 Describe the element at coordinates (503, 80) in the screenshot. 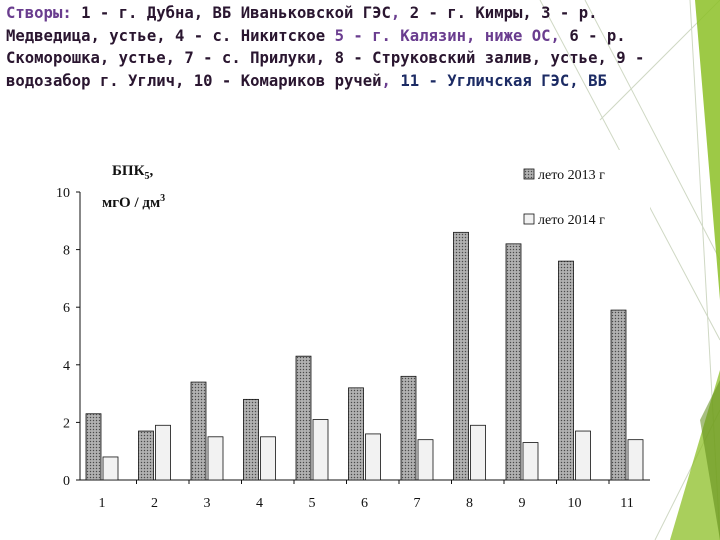

I see `heading-site-11: 11 - Угличская ГЭС, ВБ` at that location.